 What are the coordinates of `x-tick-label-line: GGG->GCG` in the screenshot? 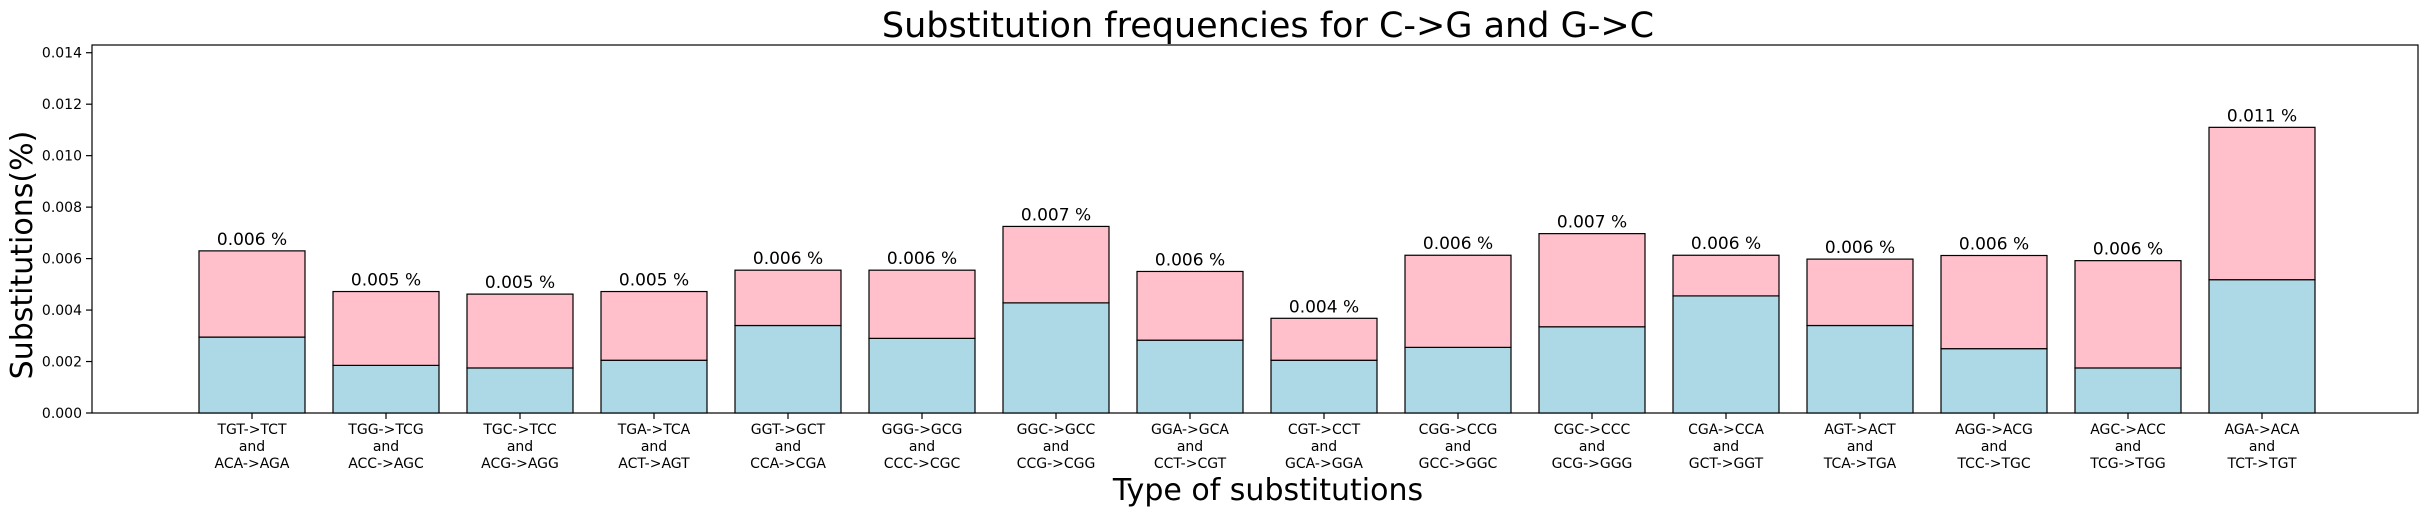 It's located at (922, 430).